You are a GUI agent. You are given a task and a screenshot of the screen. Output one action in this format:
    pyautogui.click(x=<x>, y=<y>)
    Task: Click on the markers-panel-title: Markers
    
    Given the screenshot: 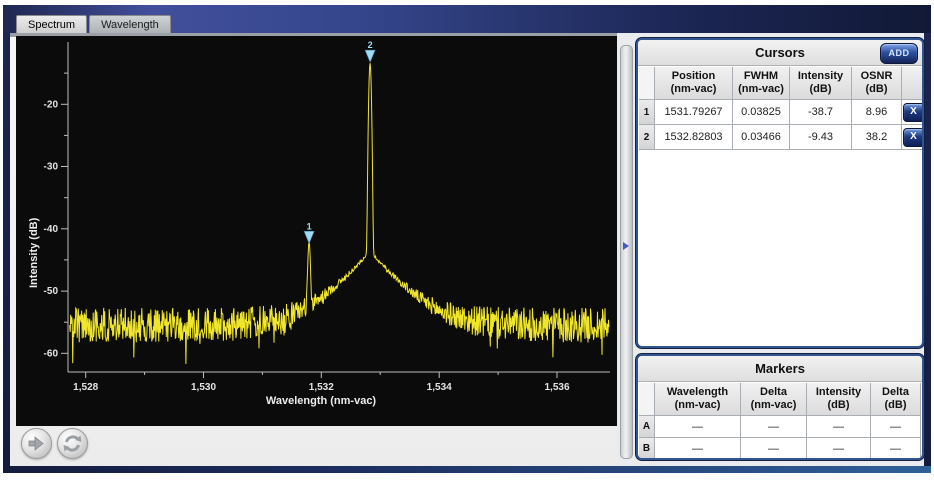 What is the action you would take?
    pyautogui.click(x=780, y=368)
    